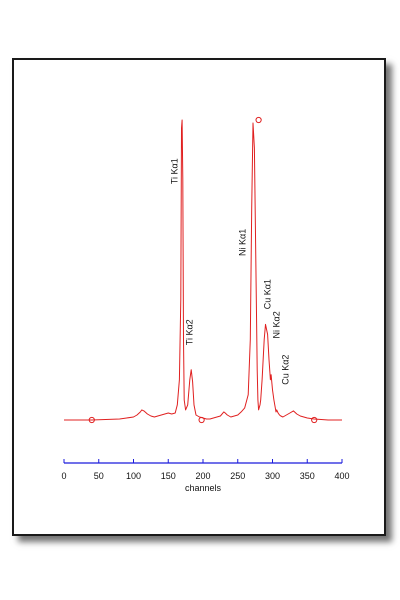  What do you see at coordinates (272, 476) in the screenshot?
I see `x-tick-label-6: 300` at bounding box center [272, 476].